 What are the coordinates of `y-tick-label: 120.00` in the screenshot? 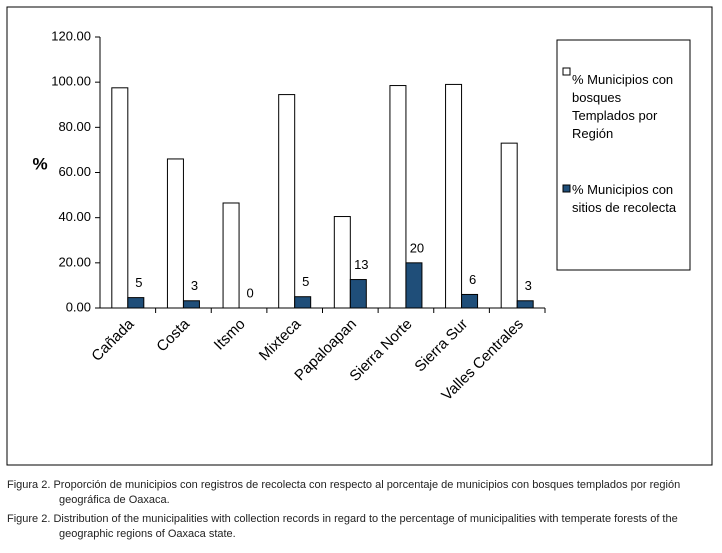 It's located at (71, 35).